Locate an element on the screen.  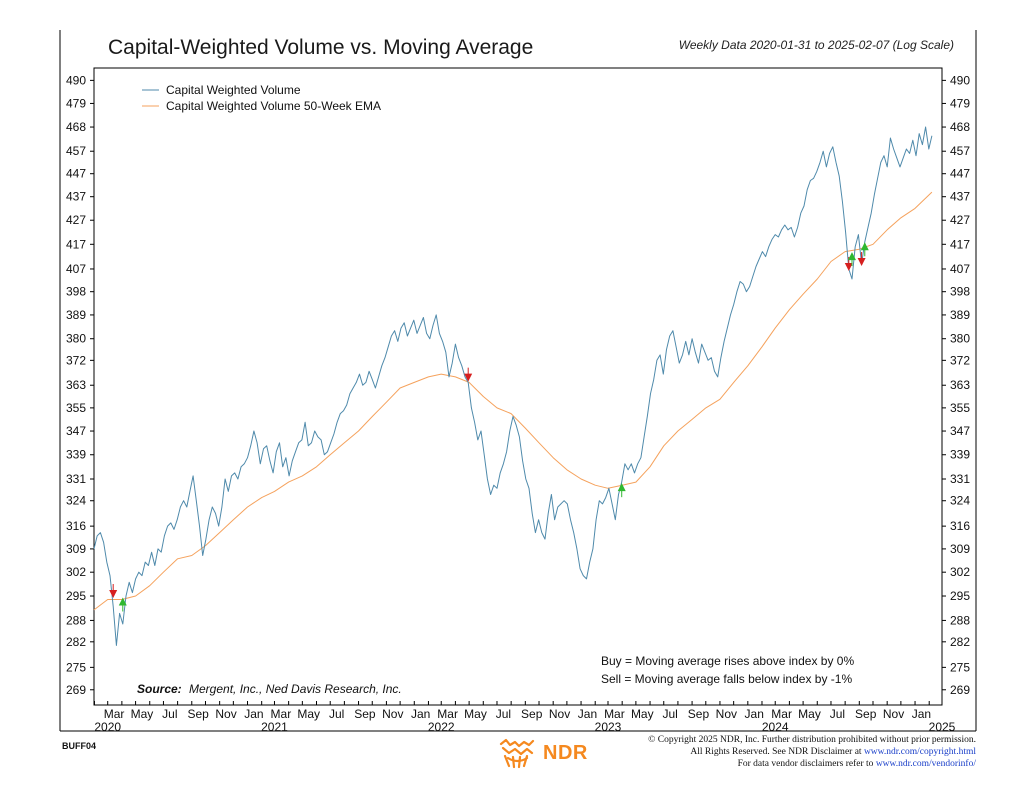
y-tick-label-right: 316 is located at coordinates (960, 526).